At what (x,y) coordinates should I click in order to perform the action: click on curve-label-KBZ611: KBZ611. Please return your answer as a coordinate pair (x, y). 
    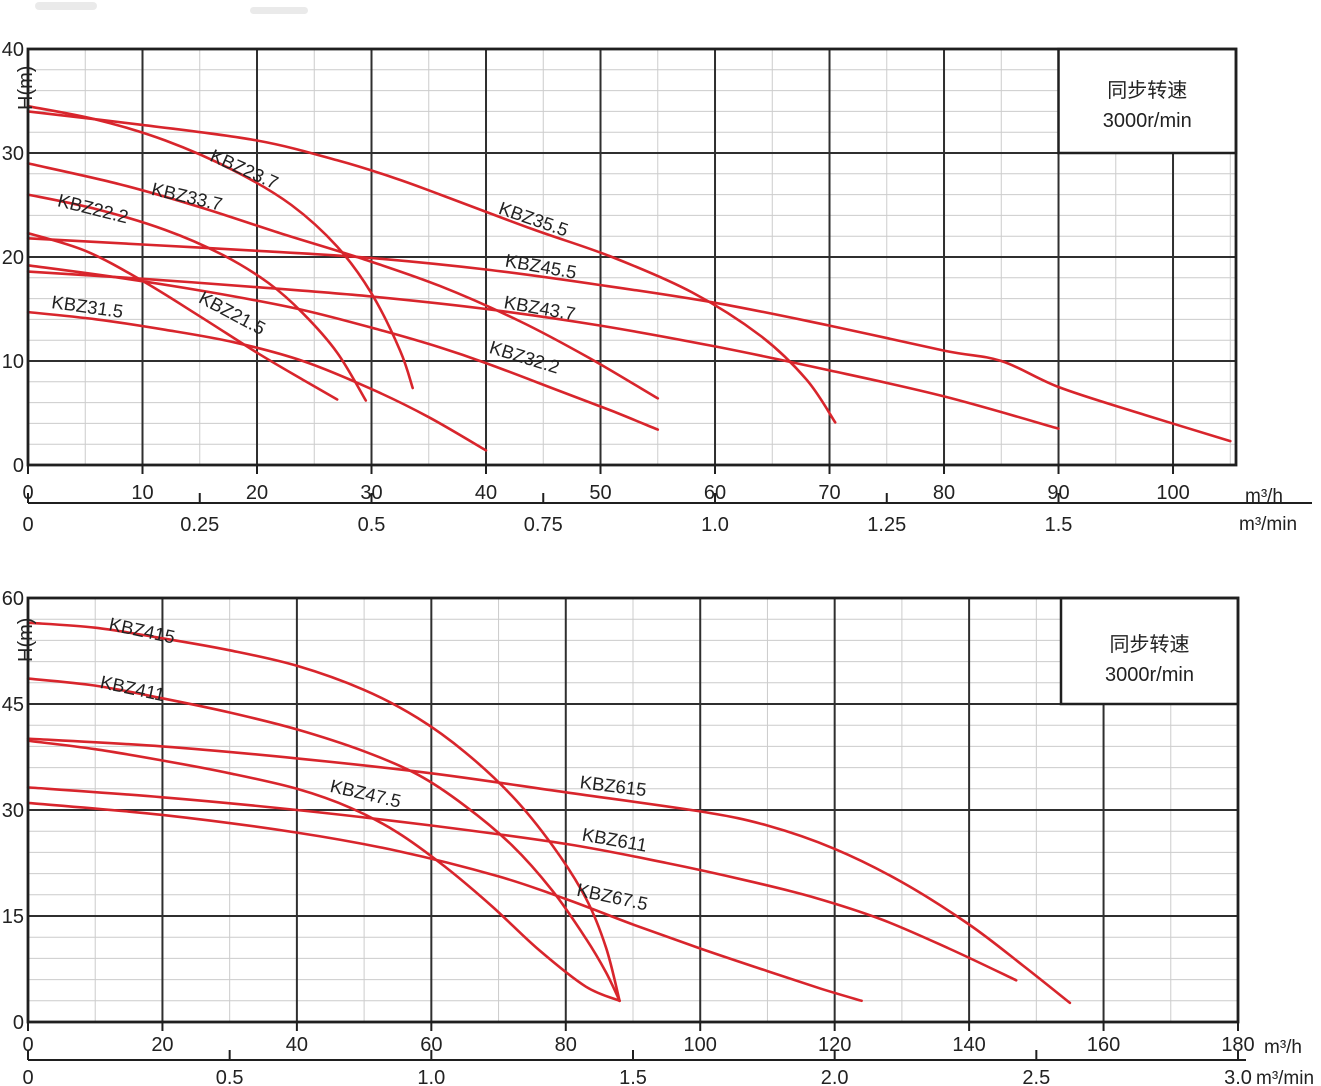
    Looking at the image, I should click on (615, 840).